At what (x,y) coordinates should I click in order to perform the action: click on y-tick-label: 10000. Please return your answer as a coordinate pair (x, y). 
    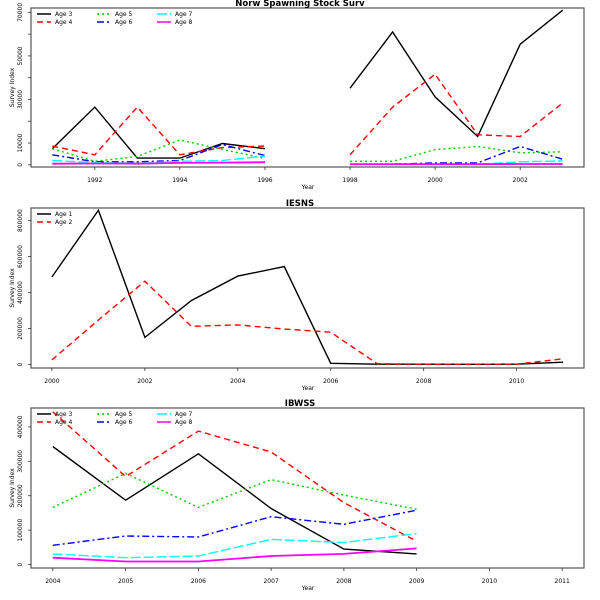
    Looking at the image, I should click on (20, 142).